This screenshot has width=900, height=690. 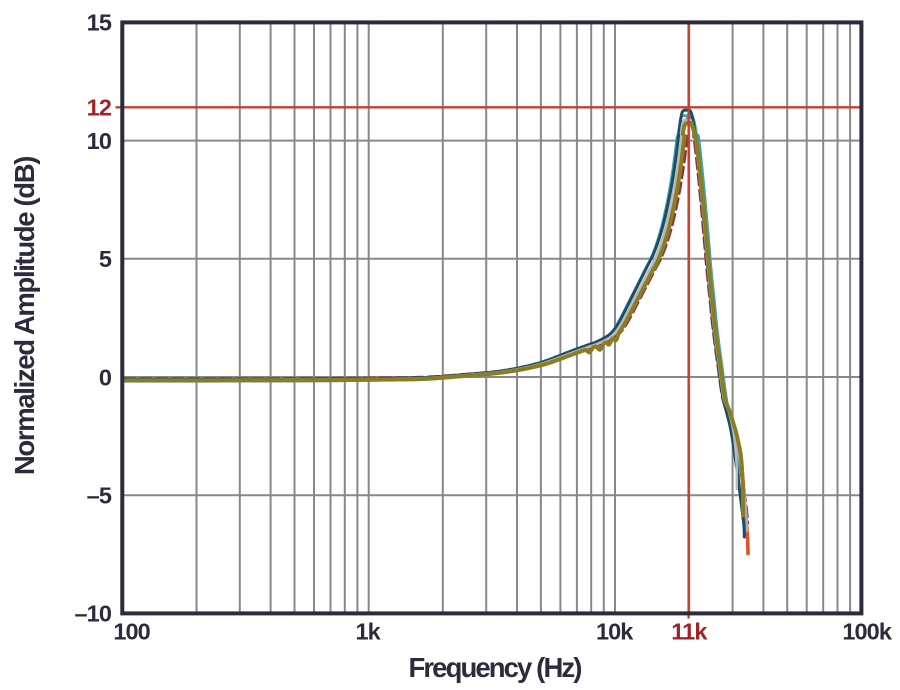 What do you see at coordinates (92, 614) in the screenshot?
I see `svg-text: –10` at bounding box center [92, 614].